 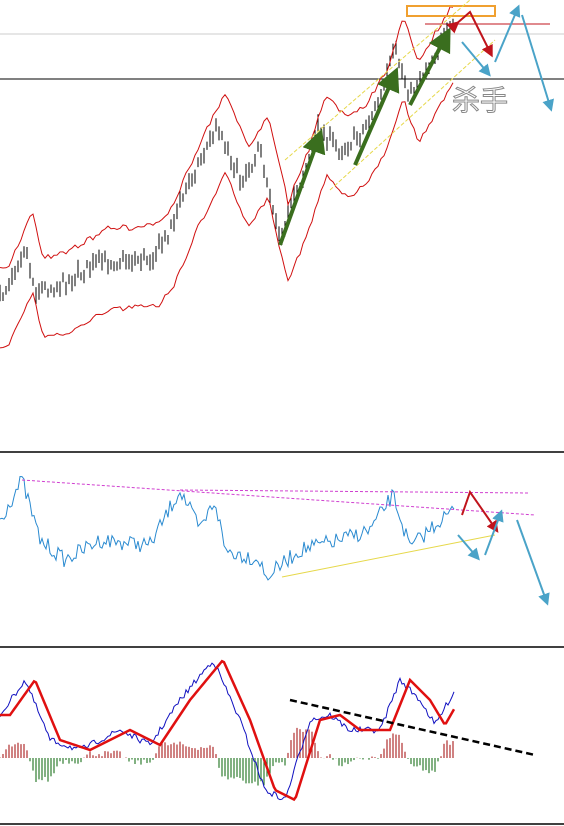 What do you see at coordinates (412, 115) in the screenshot?
I see `channel-line` at bounding box center [412, 115].